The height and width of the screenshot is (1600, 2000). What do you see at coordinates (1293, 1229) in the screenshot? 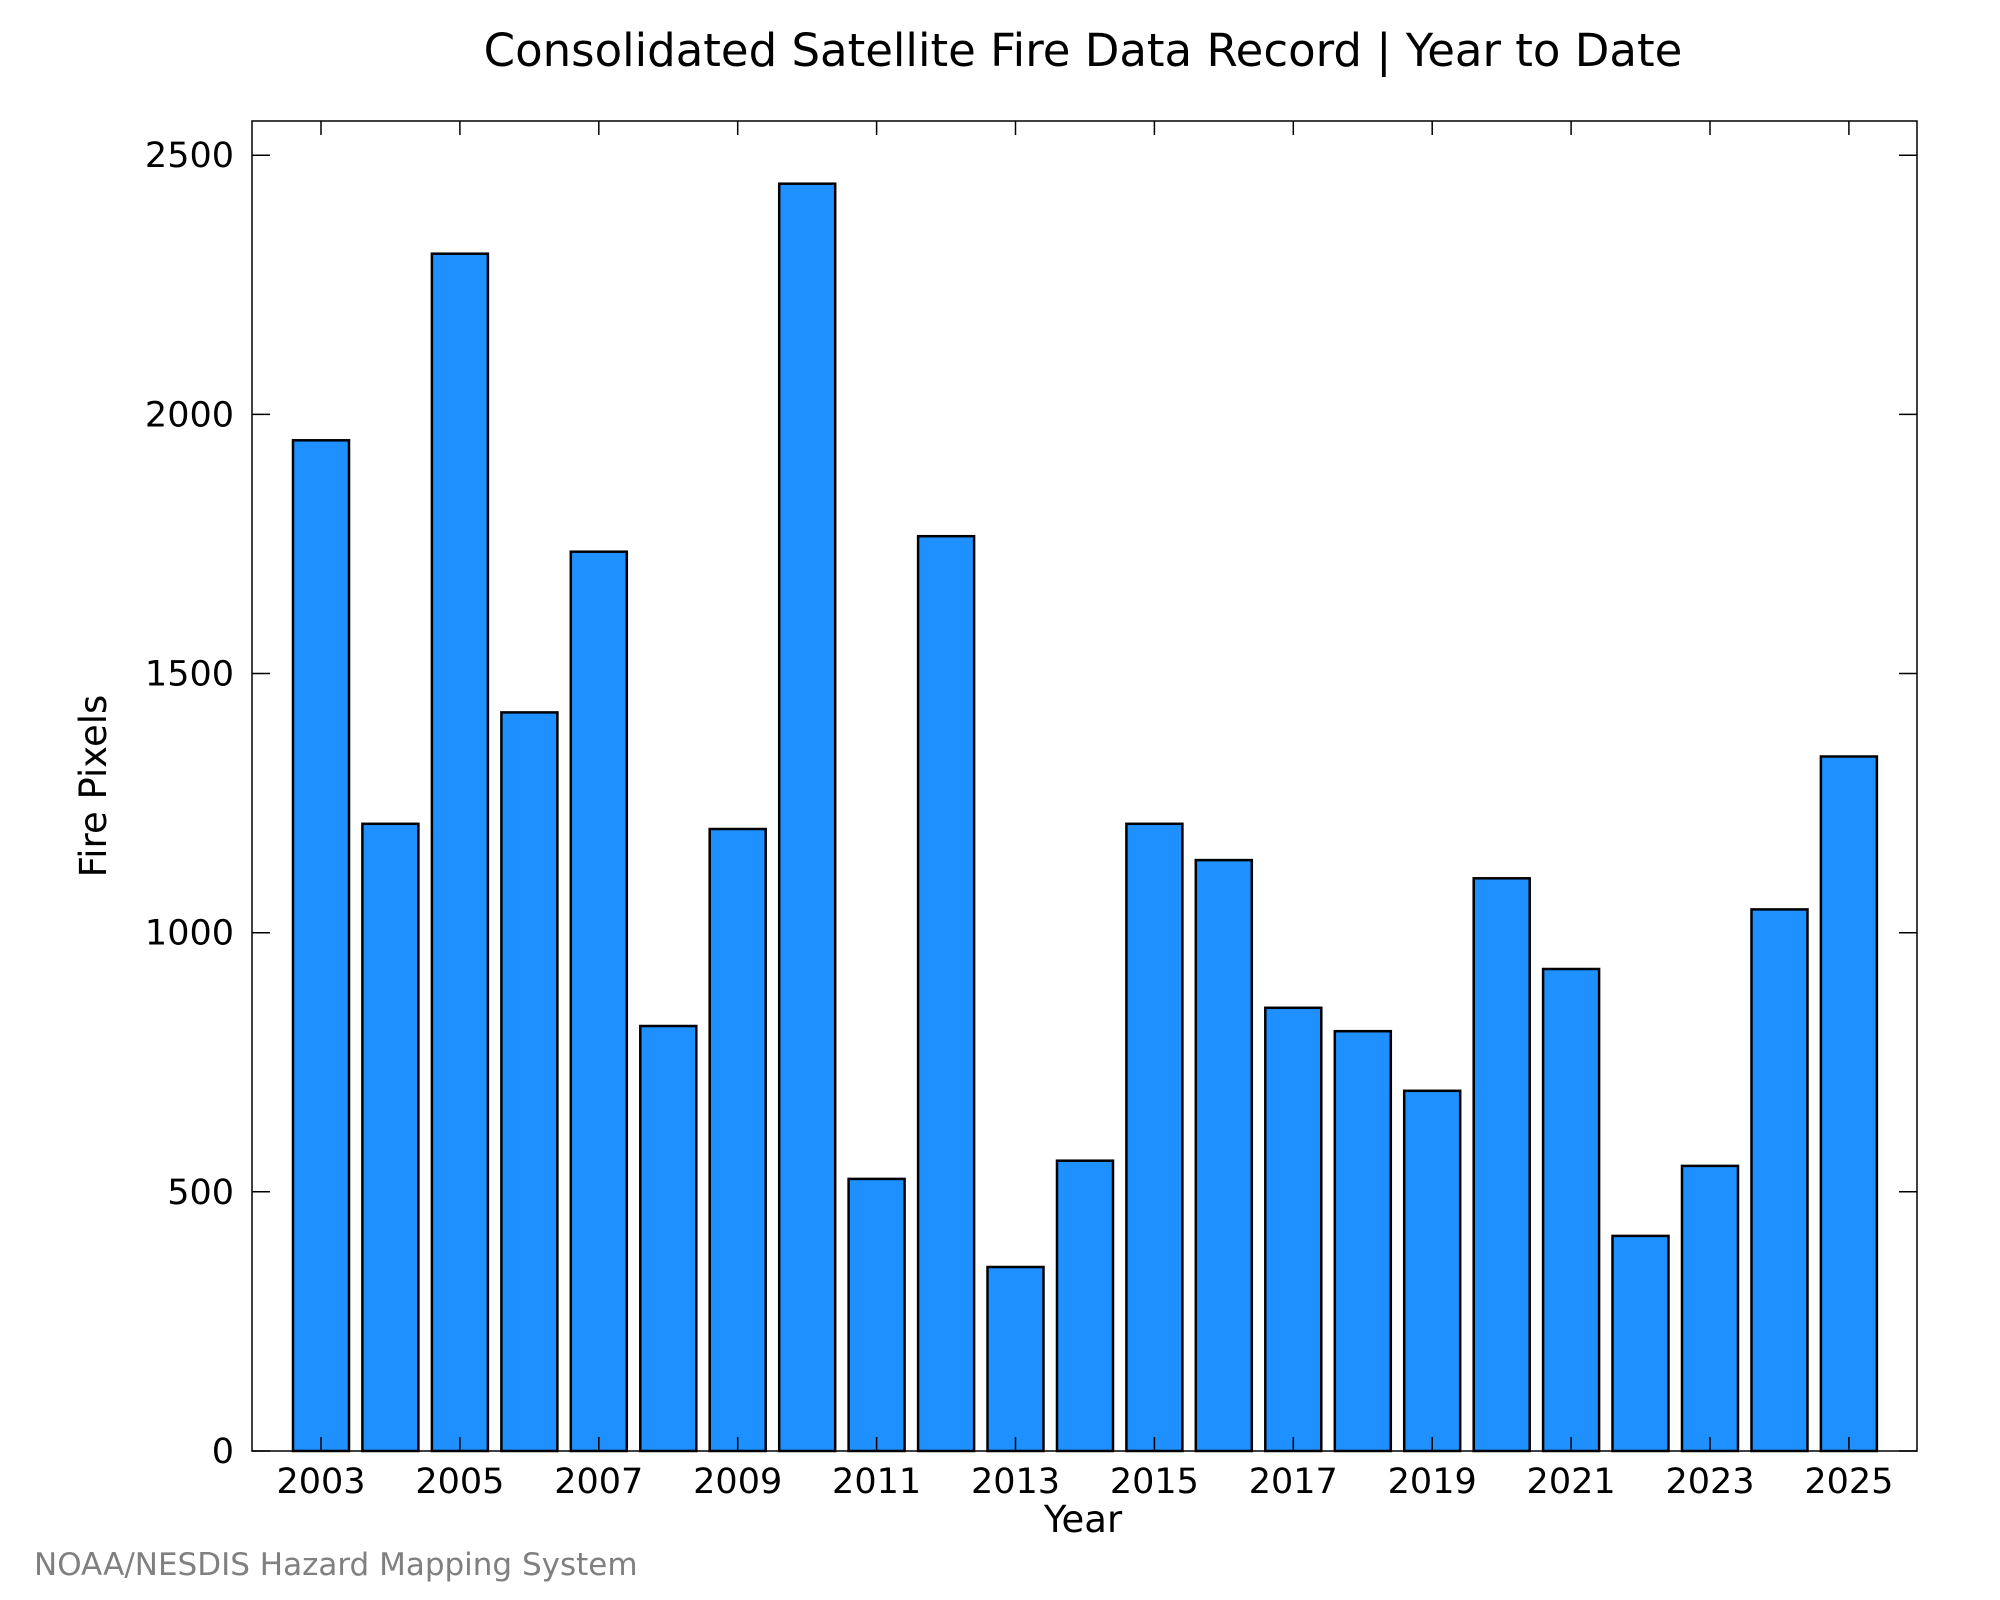
I see `bar-2017` at bounding box center [1293, 1229].